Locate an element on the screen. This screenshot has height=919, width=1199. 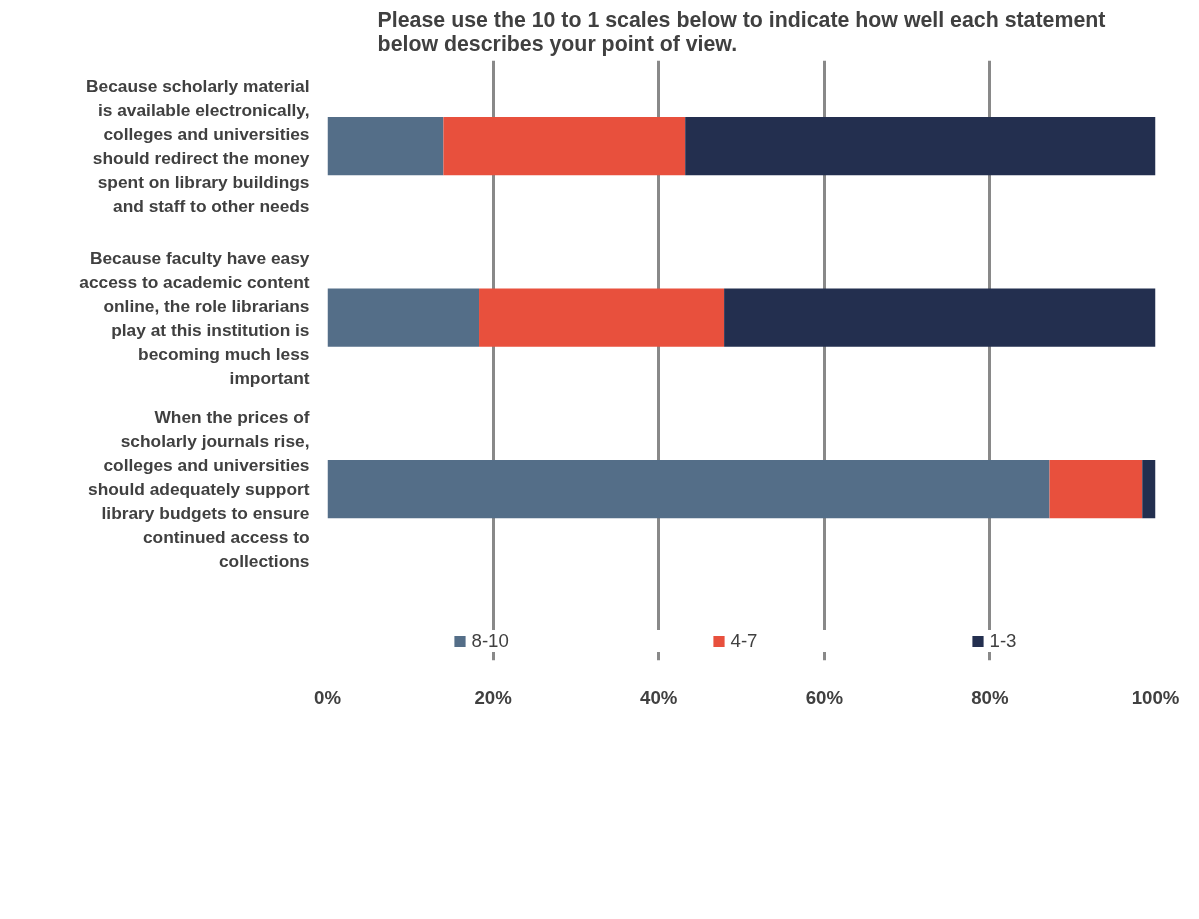
y-tick-label: Because scholarly material is available electronically, colleges and universities should redirect the money spent on library buildings and staff to other needs is located at coordinates (198, 146).